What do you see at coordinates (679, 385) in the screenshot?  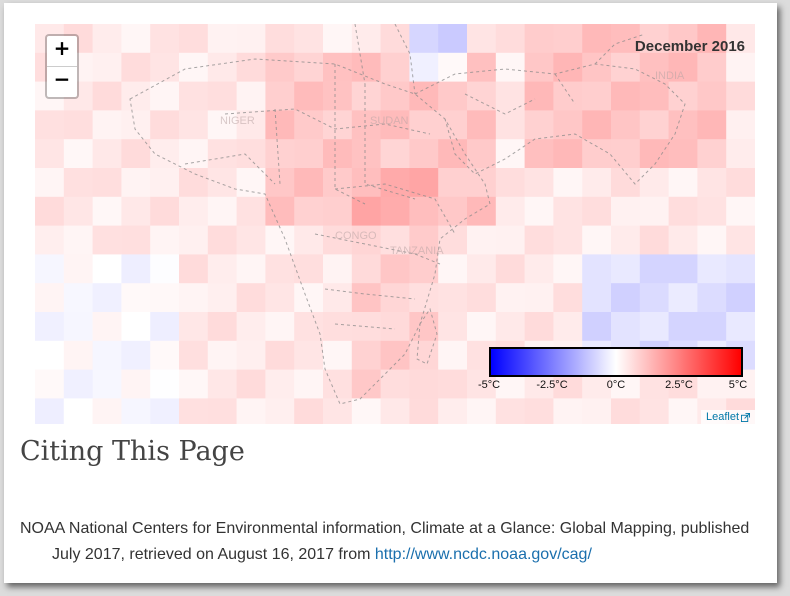 I see `legend-tick: 2.5°C` at bounding box center [679, 385].